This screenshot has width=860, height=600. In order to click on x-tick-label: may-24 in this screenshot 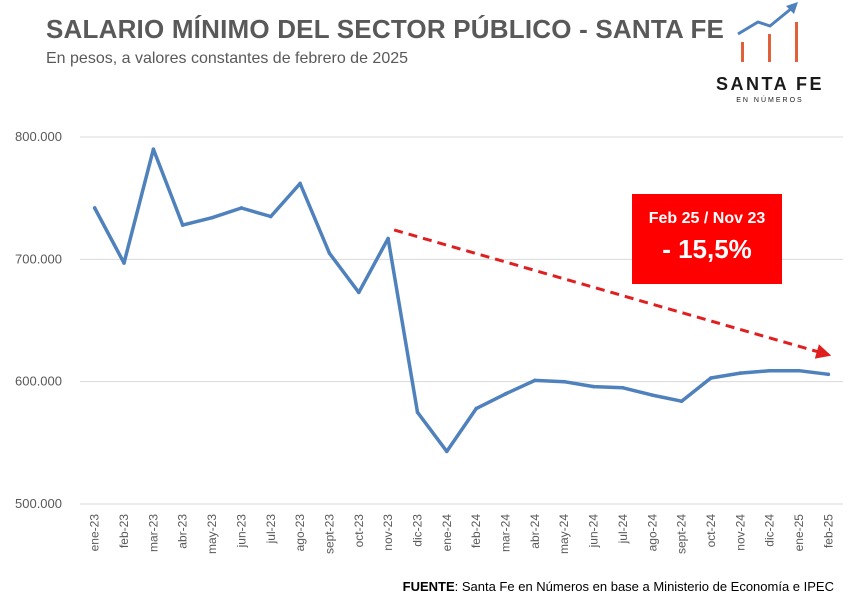, I will do `click(564, 534)`.